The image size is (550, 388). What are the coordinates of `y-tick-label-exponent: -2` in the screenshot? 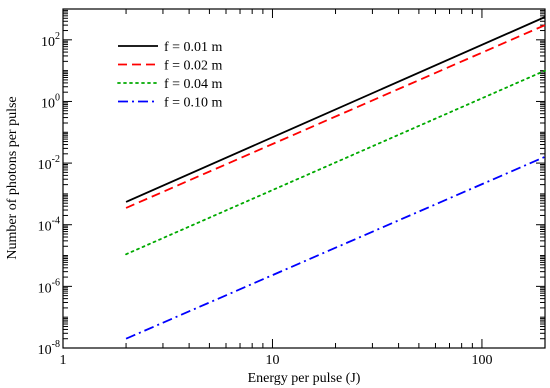 It's located at (56, 159).